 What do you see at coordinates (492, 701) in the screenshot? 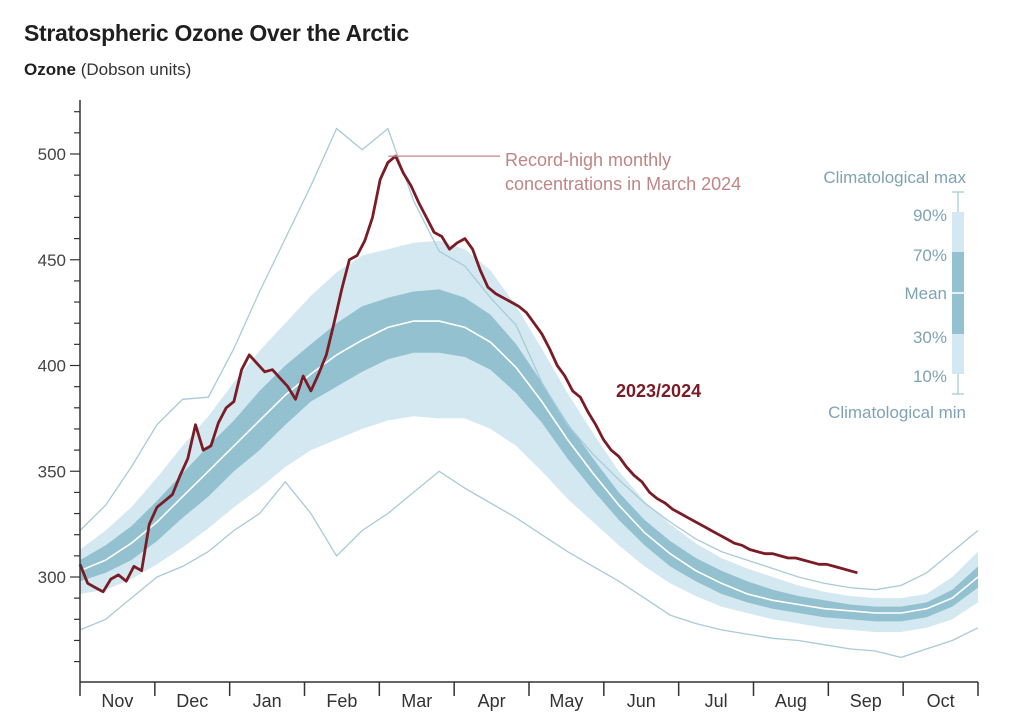
I see `x-tick-label: Apr` at bounding box center [492, 701].